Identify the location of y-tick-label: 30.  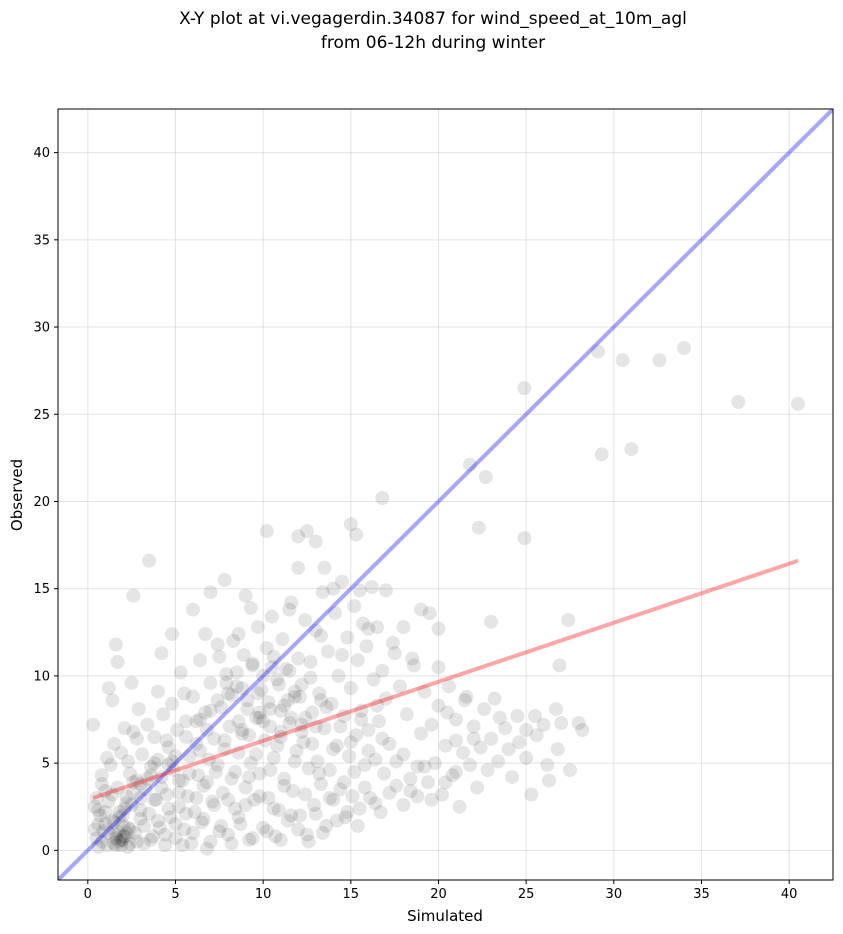
(41, 328).